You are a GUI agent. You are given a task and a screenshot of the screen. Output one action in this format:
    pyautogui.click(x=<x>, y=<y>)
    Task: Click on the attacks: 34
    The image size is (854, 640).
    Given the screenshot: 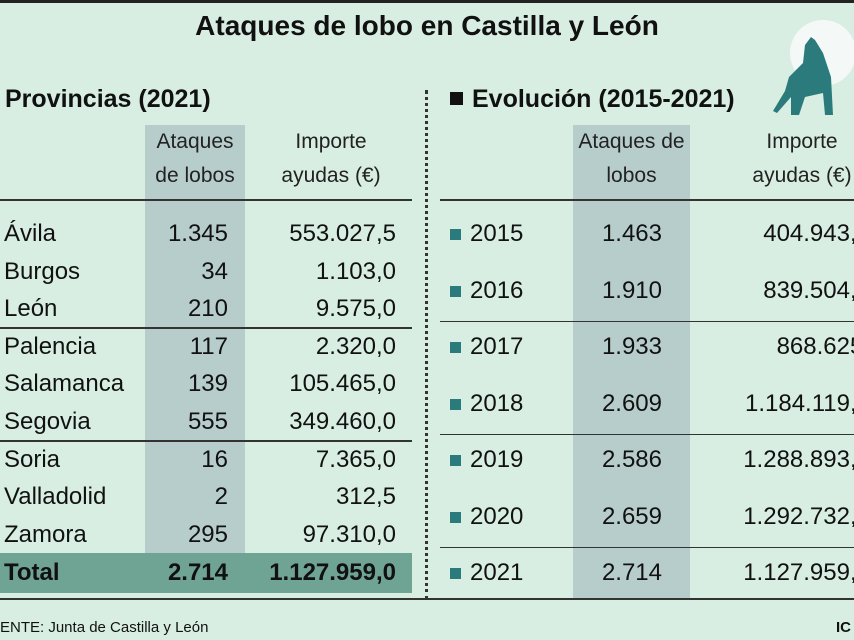 What is the action you would take?
    pyautogui.click(x=214, y=271)
    